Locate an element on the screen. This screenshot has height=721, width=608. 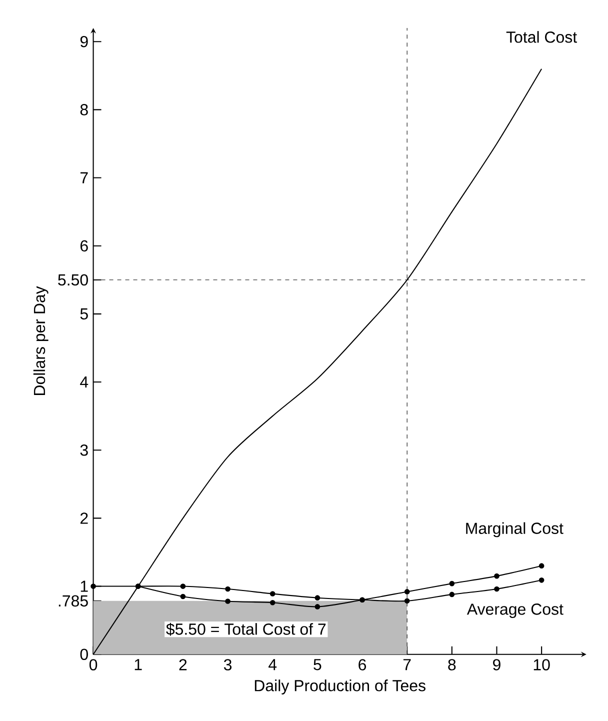
x-tick-label: 6 is located at coordinates (362, 664).